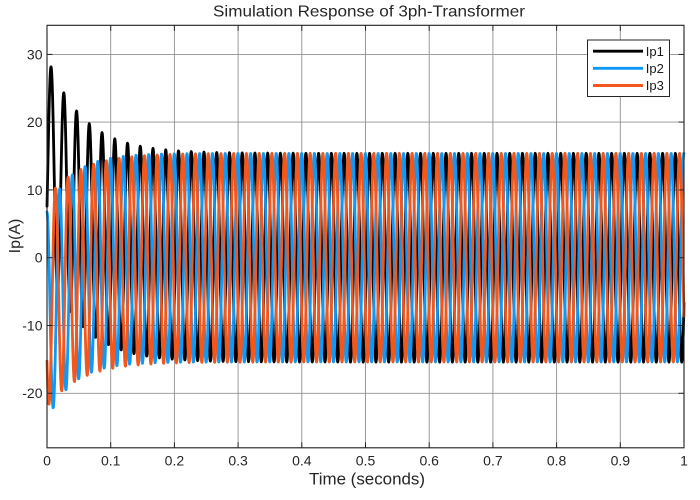 This screenshot has width=700, height=500. What do you see at coordinates (557, 461) in the screenshot?
I see `svg-text: 0.8` at bounding box center [557, 461].